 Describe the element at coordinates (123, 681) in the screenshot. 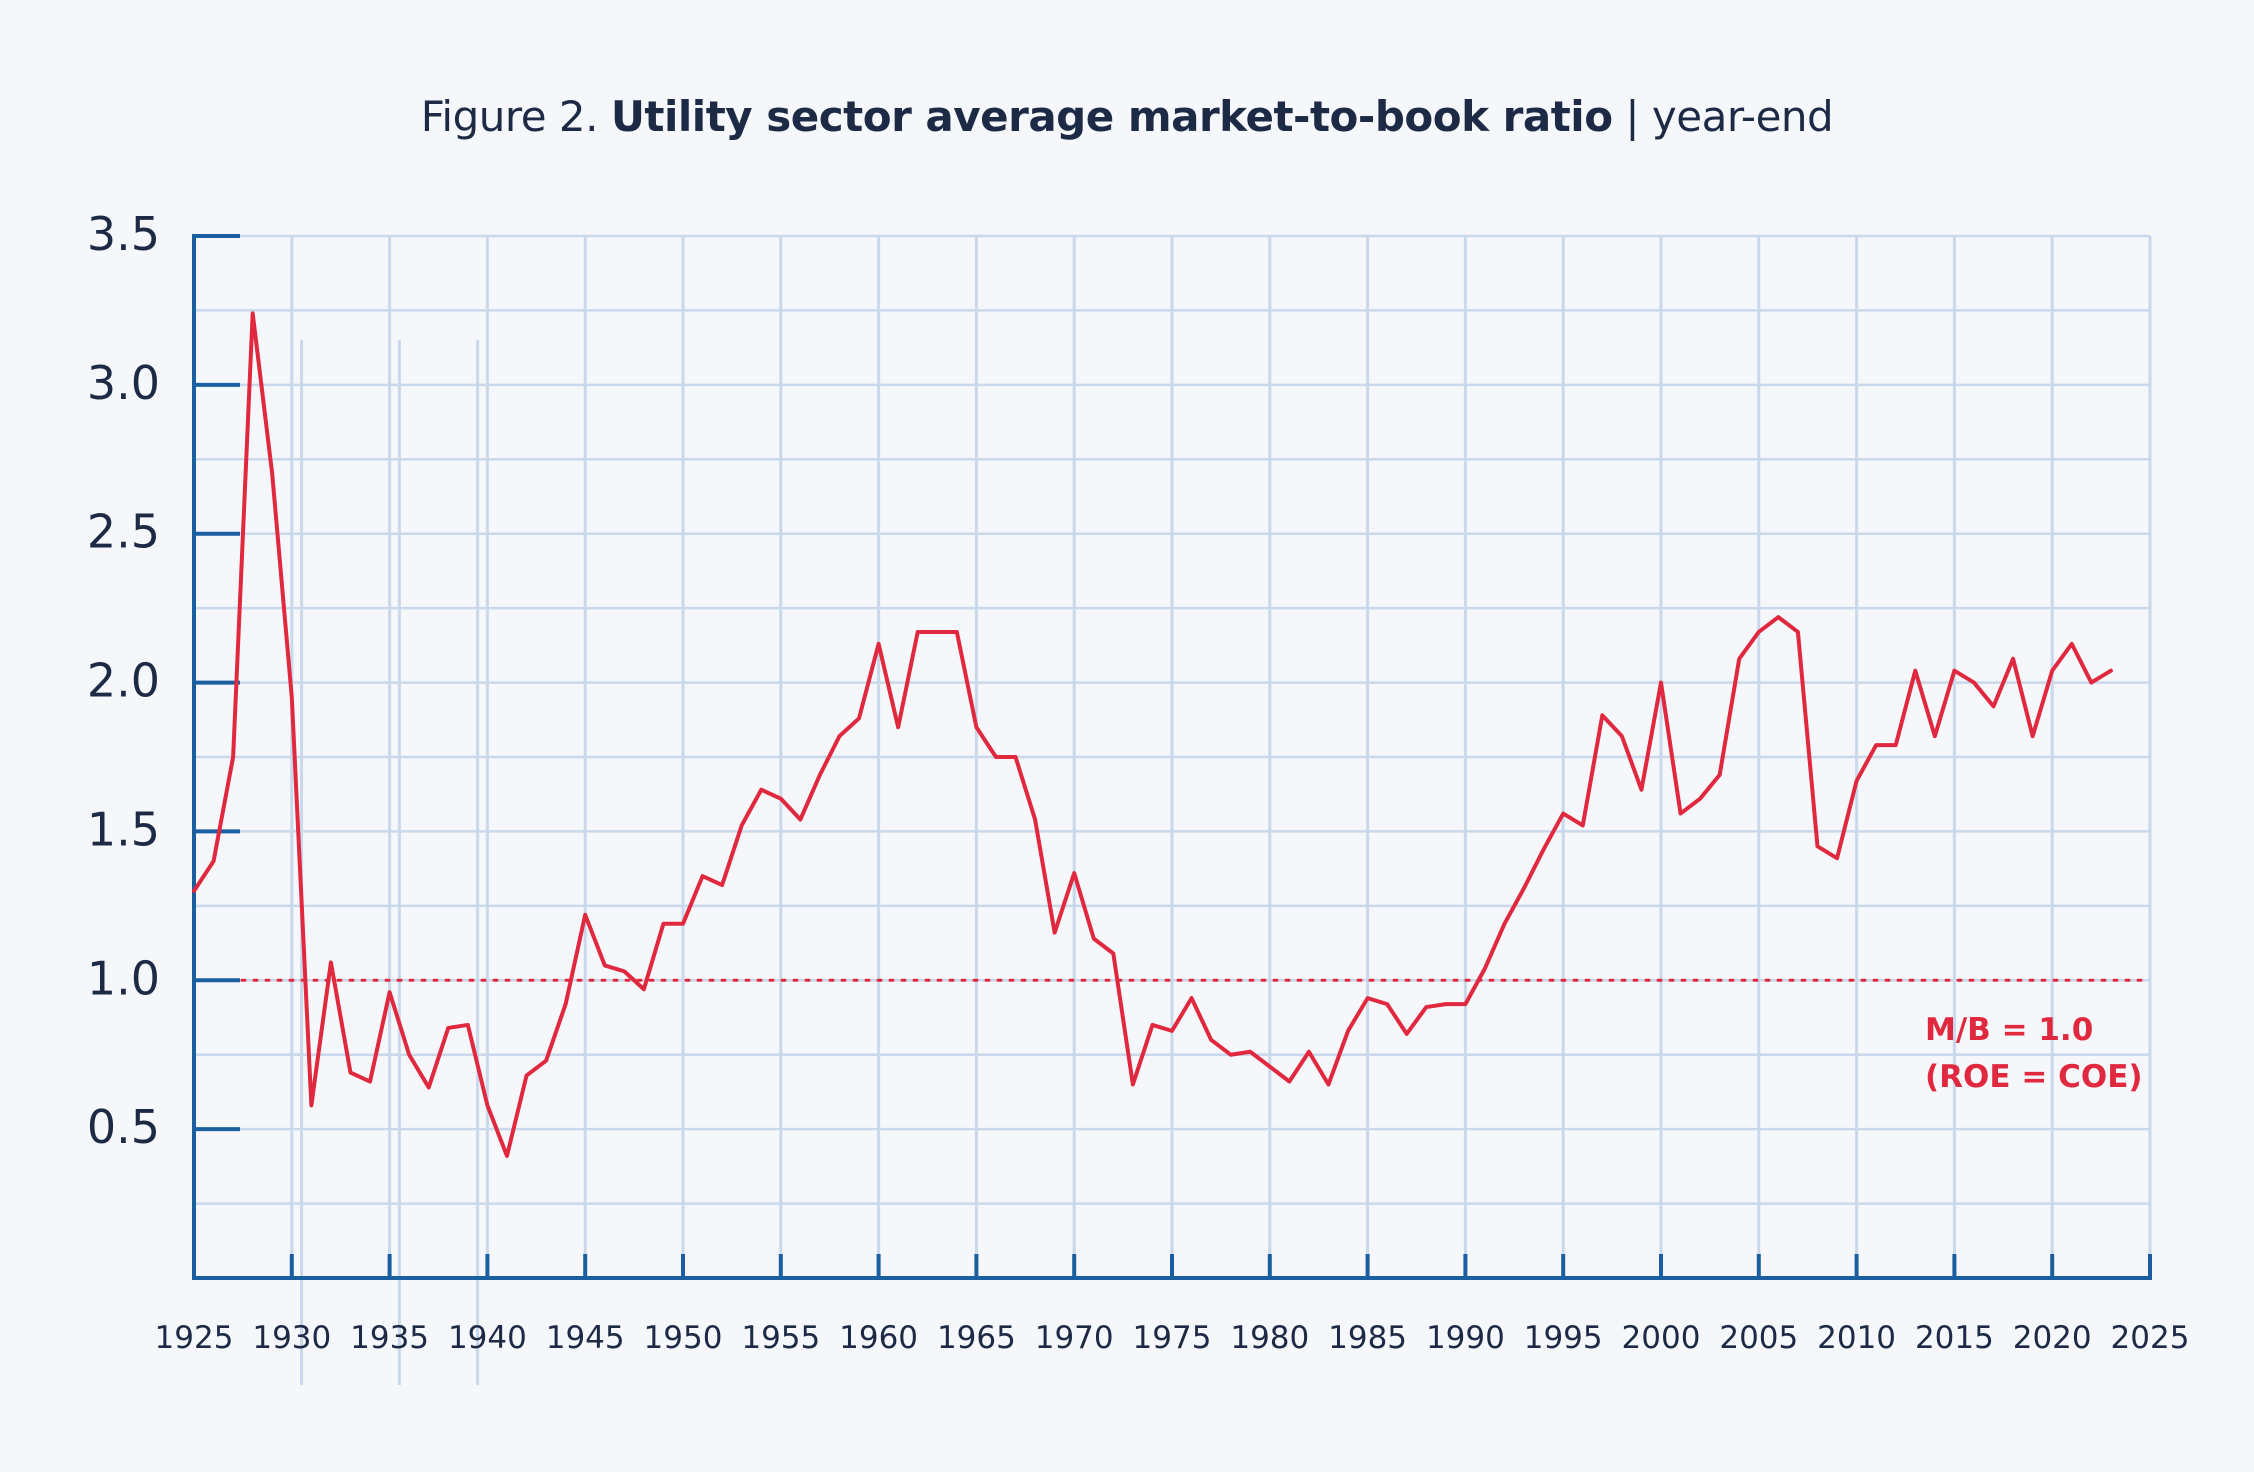

I see `y-tick-label: 2.0` at that location.